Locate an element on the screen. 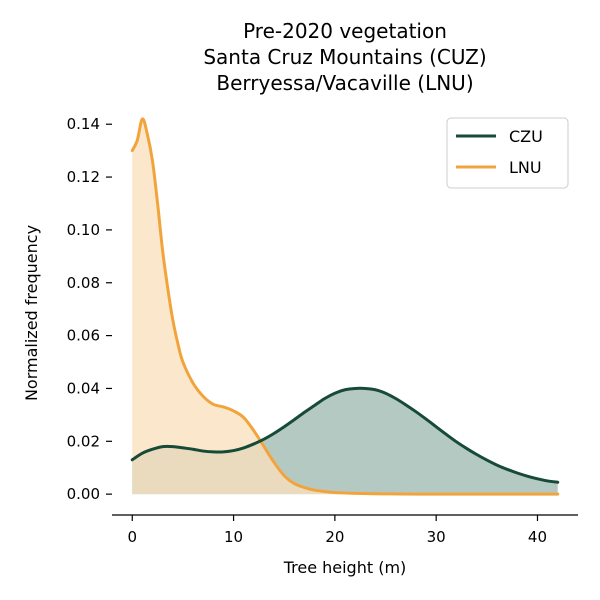  y-tick-label: 0.02 is located at coordinates (83, 441).